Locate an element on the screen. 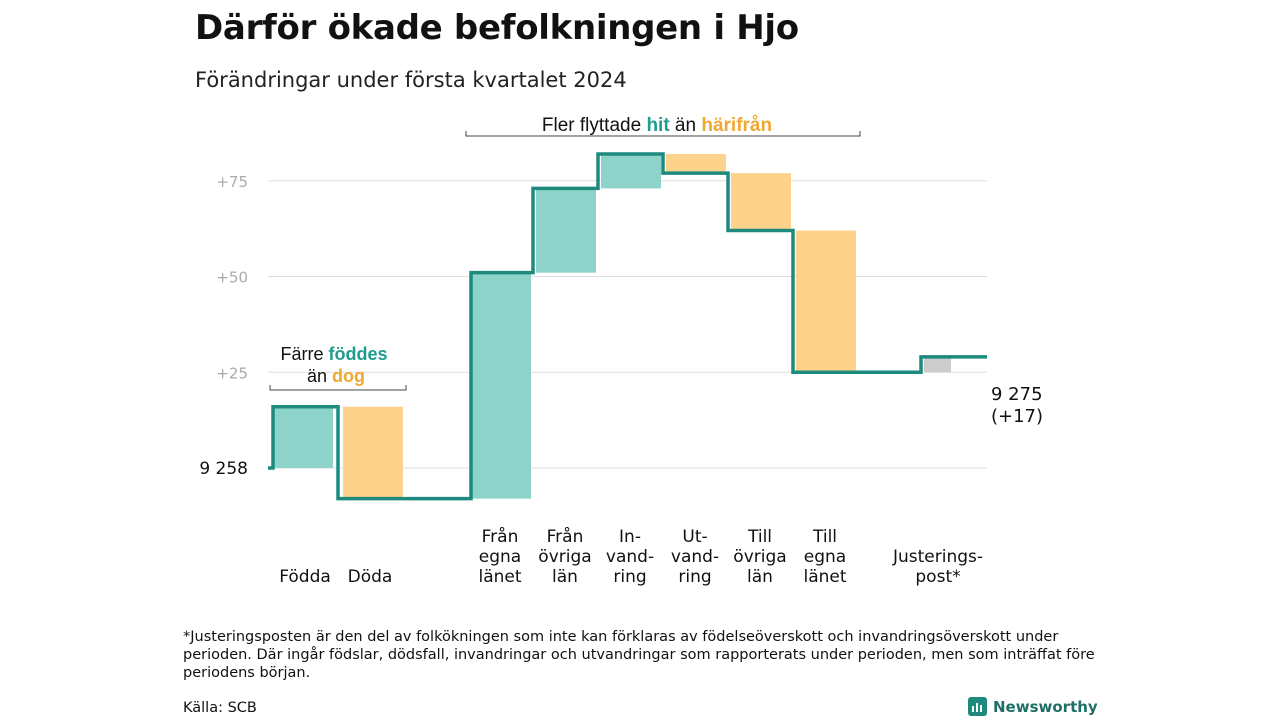 The width and height of the screenshot is (1280, 720). category-label: post* is located at coordinates (937, 577).